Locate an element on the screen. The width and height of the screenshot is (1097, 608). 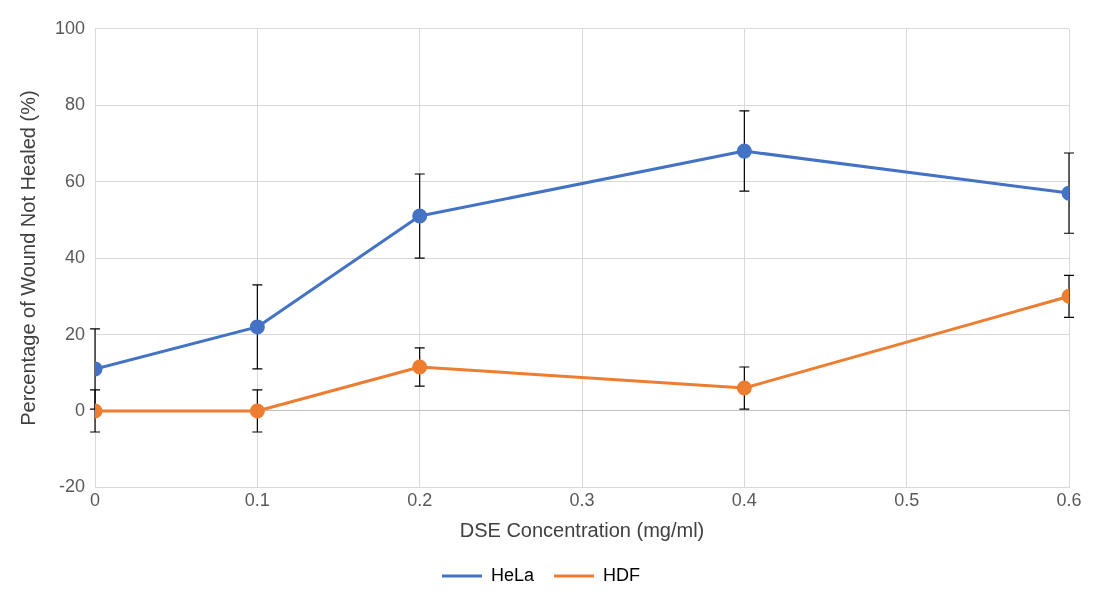
legend-label: HDF is located at coordinates (622, 574).